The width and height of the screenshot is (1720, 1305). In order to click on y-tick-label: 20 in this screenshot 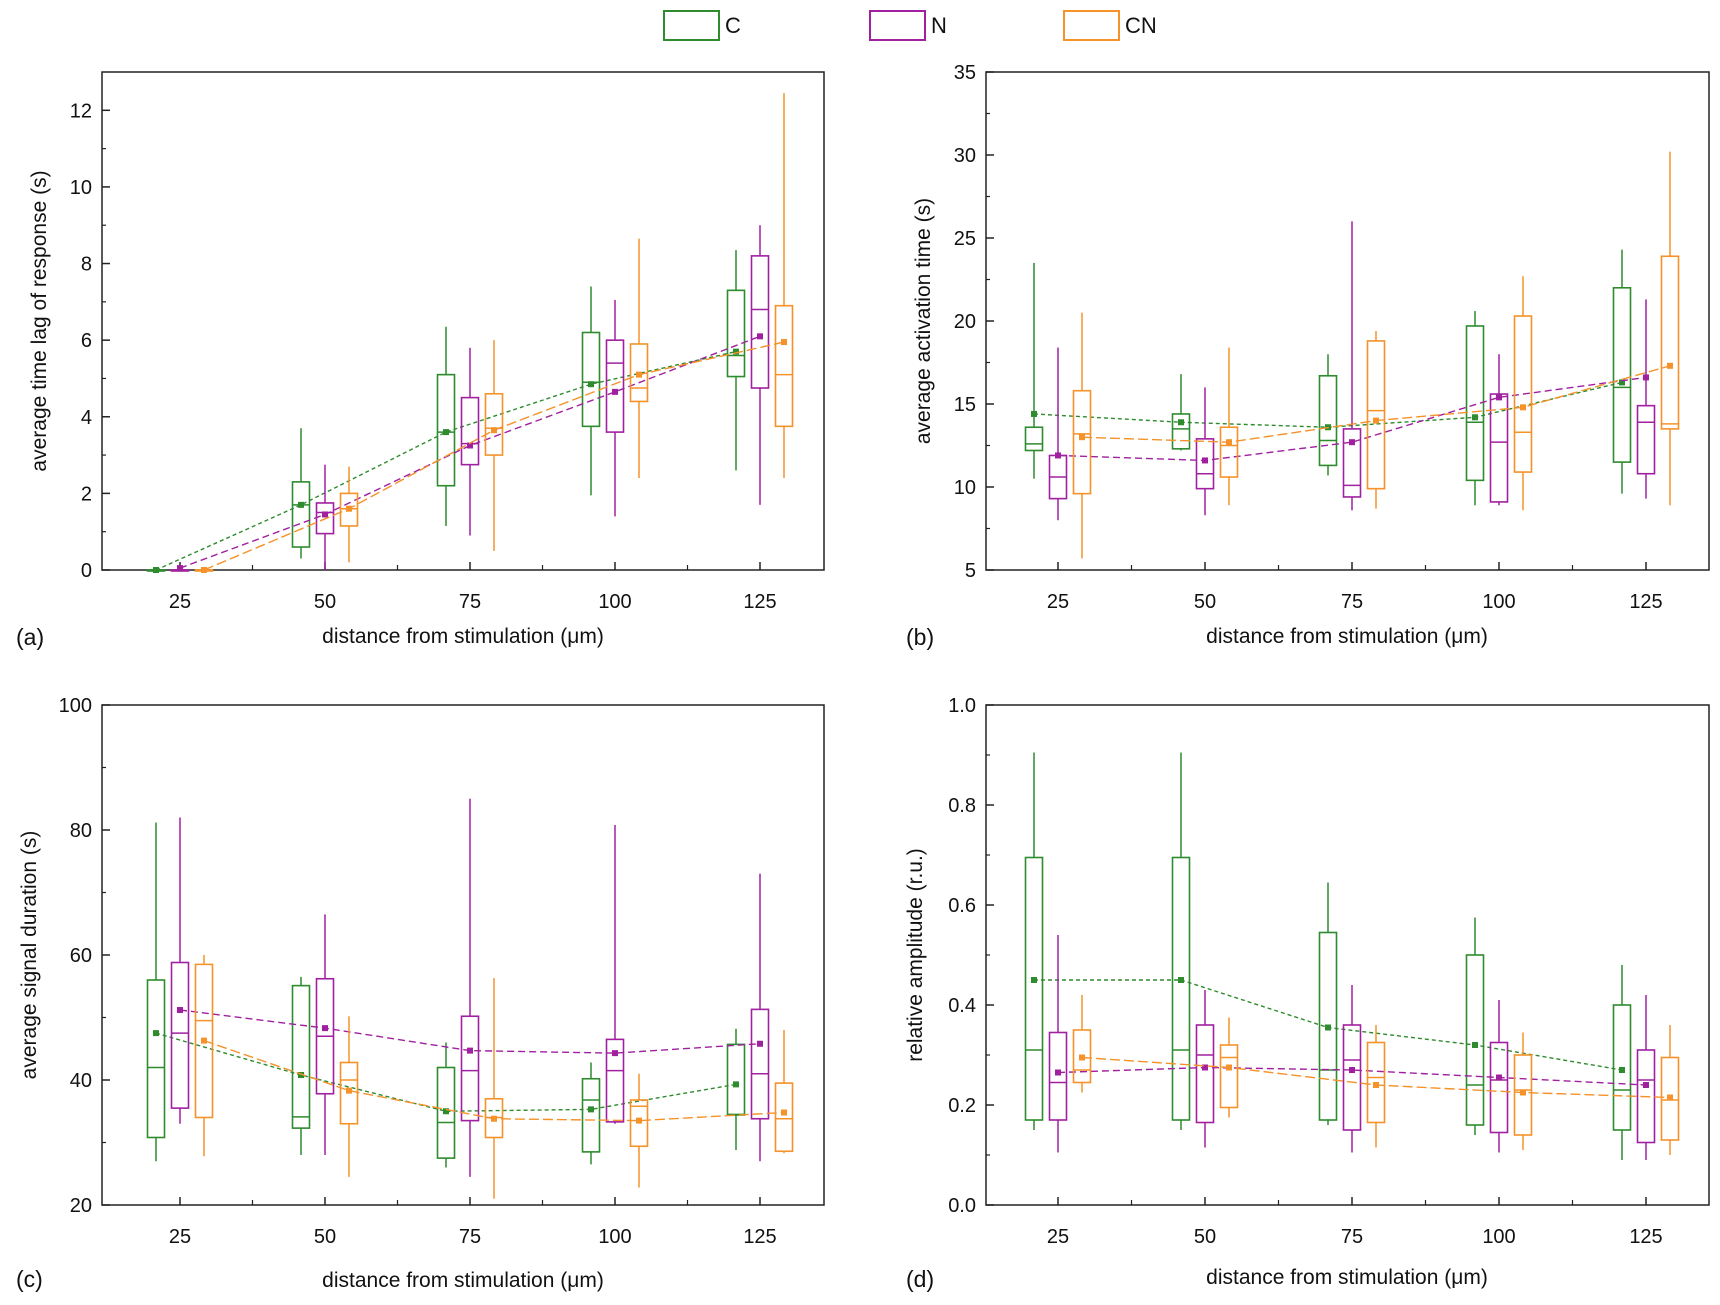, I will do `click(965, 322)`.